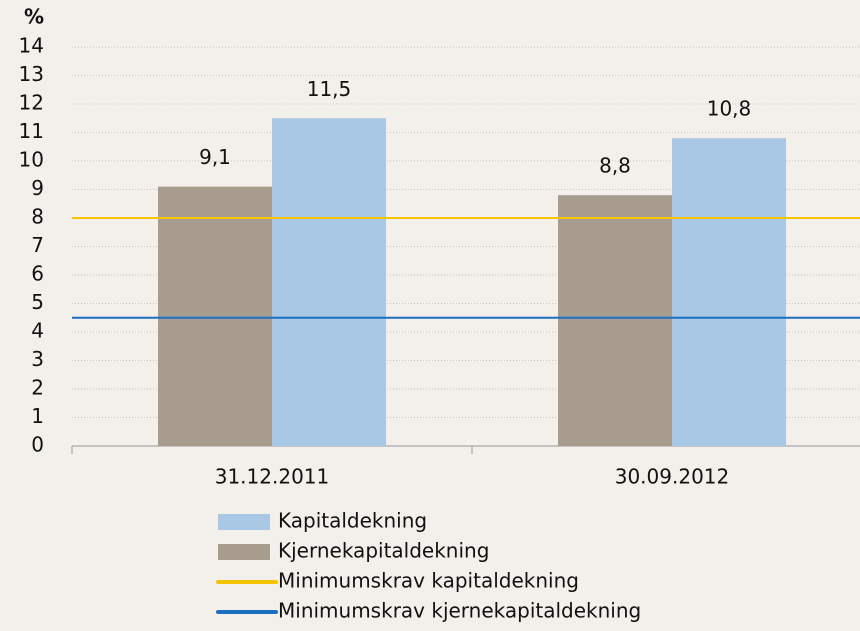 Image resolution: width=860 pixels, height=631 pixels. What do you see at coordinates (37, 445) in the screenshot?
I see `y-tick-label: 0` at bounding box center [37, 445].